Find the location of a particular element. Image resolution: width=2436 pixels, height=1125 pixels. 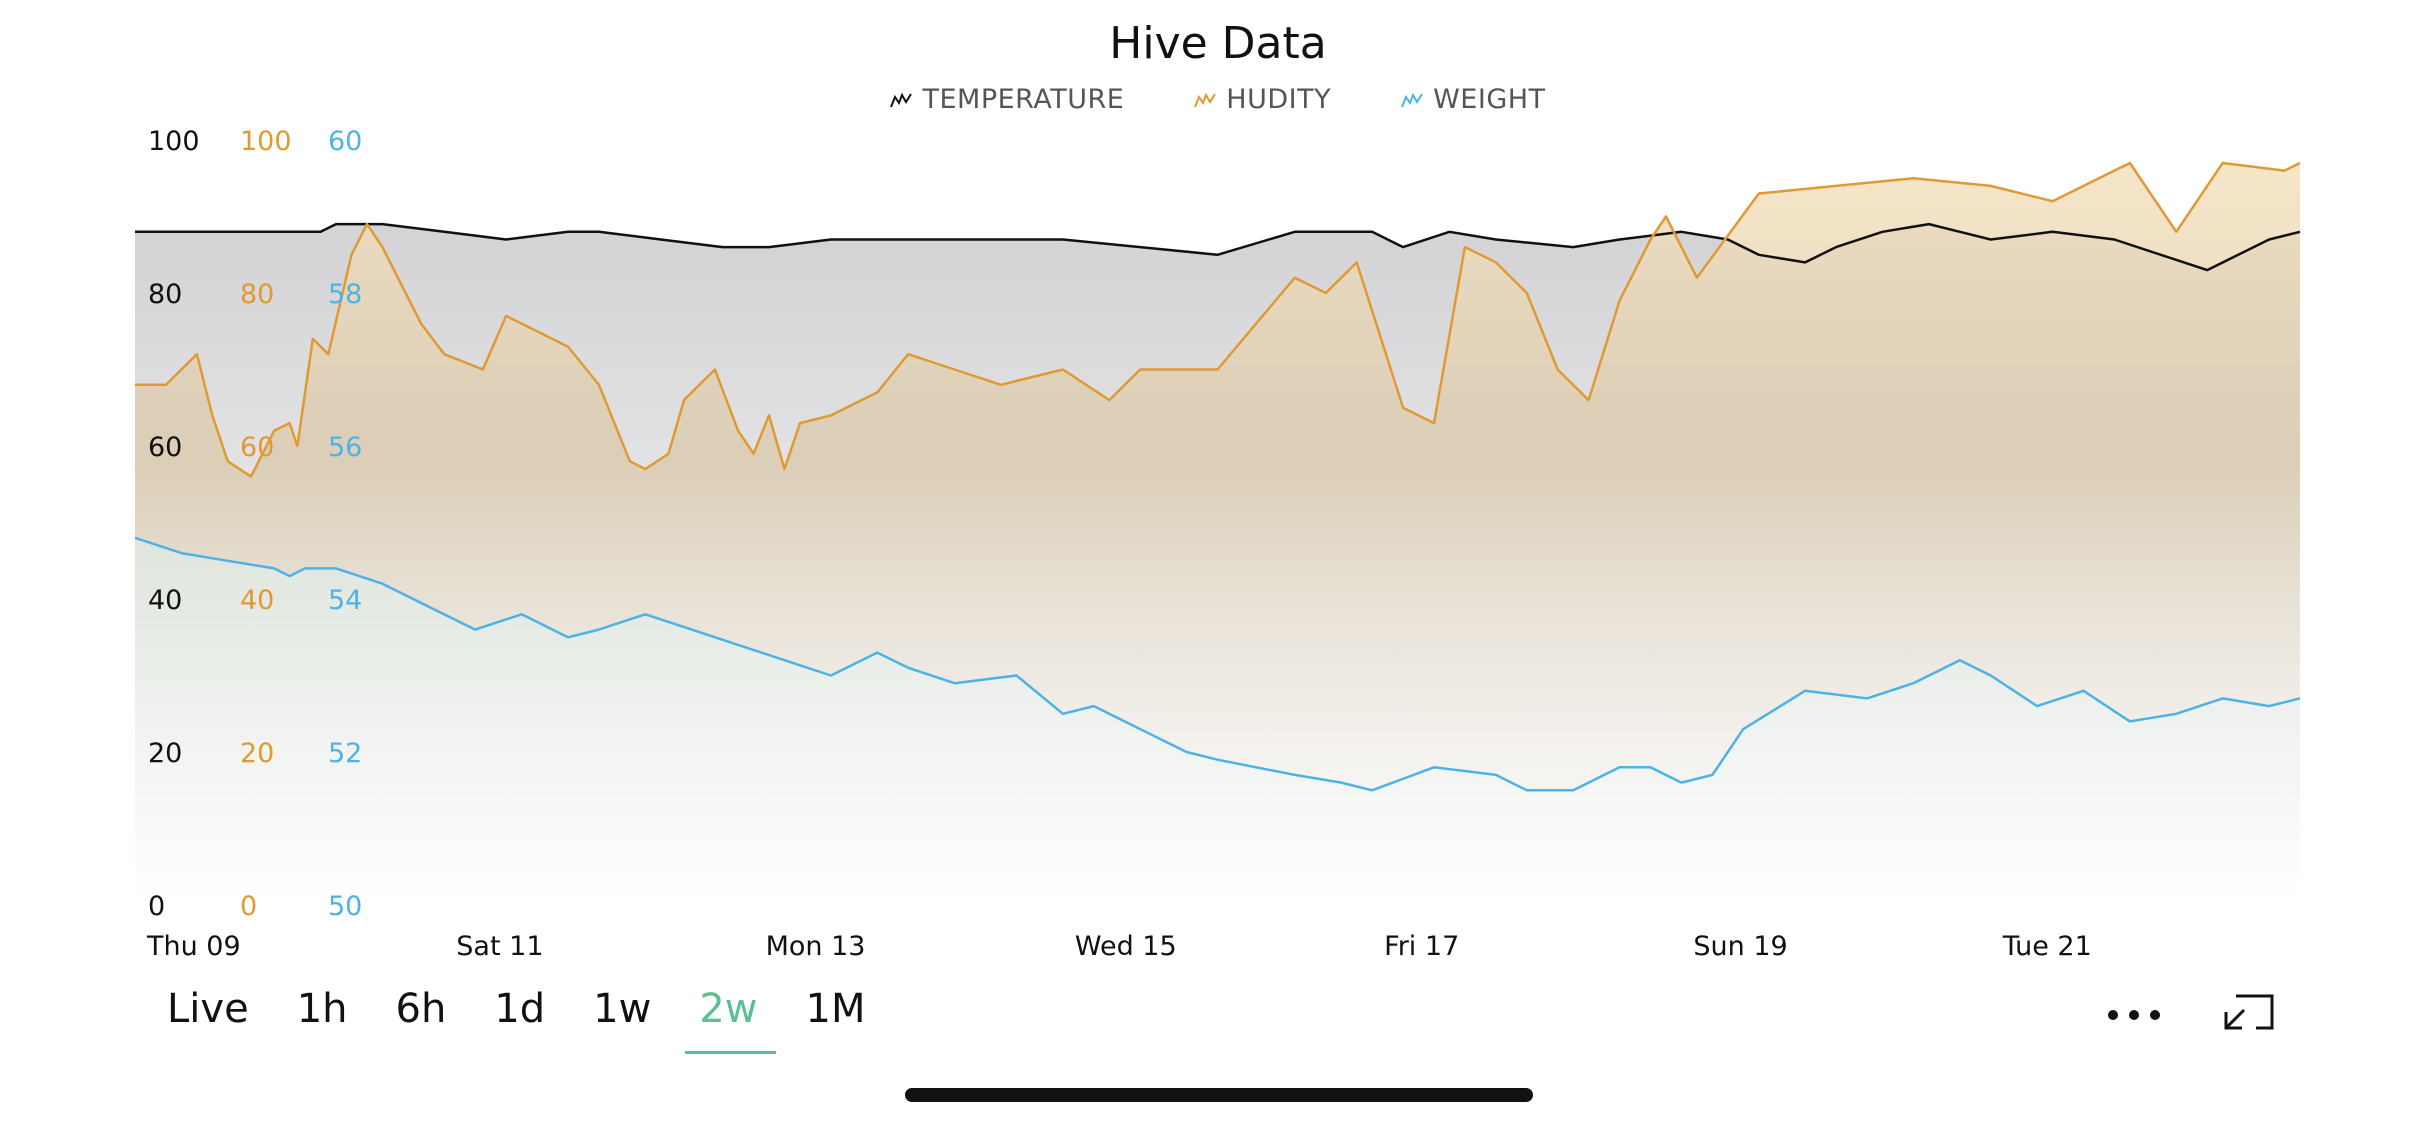

range-tab-1m: 1M is located at coordinates (838, 1014).